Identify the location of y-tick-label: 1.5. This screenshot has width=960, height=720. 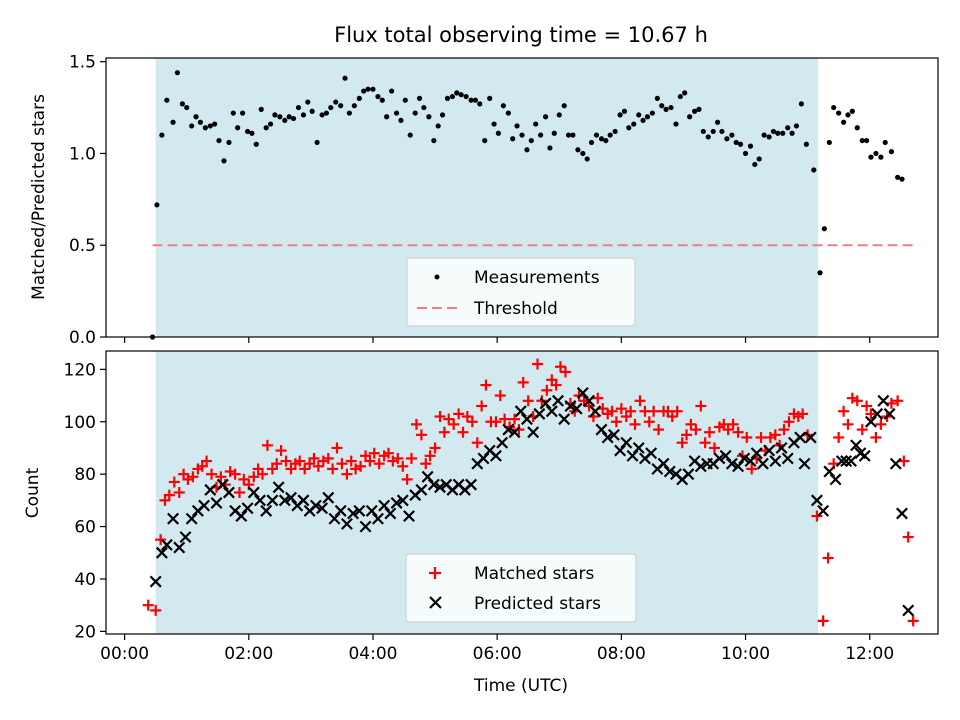
(82, 63).